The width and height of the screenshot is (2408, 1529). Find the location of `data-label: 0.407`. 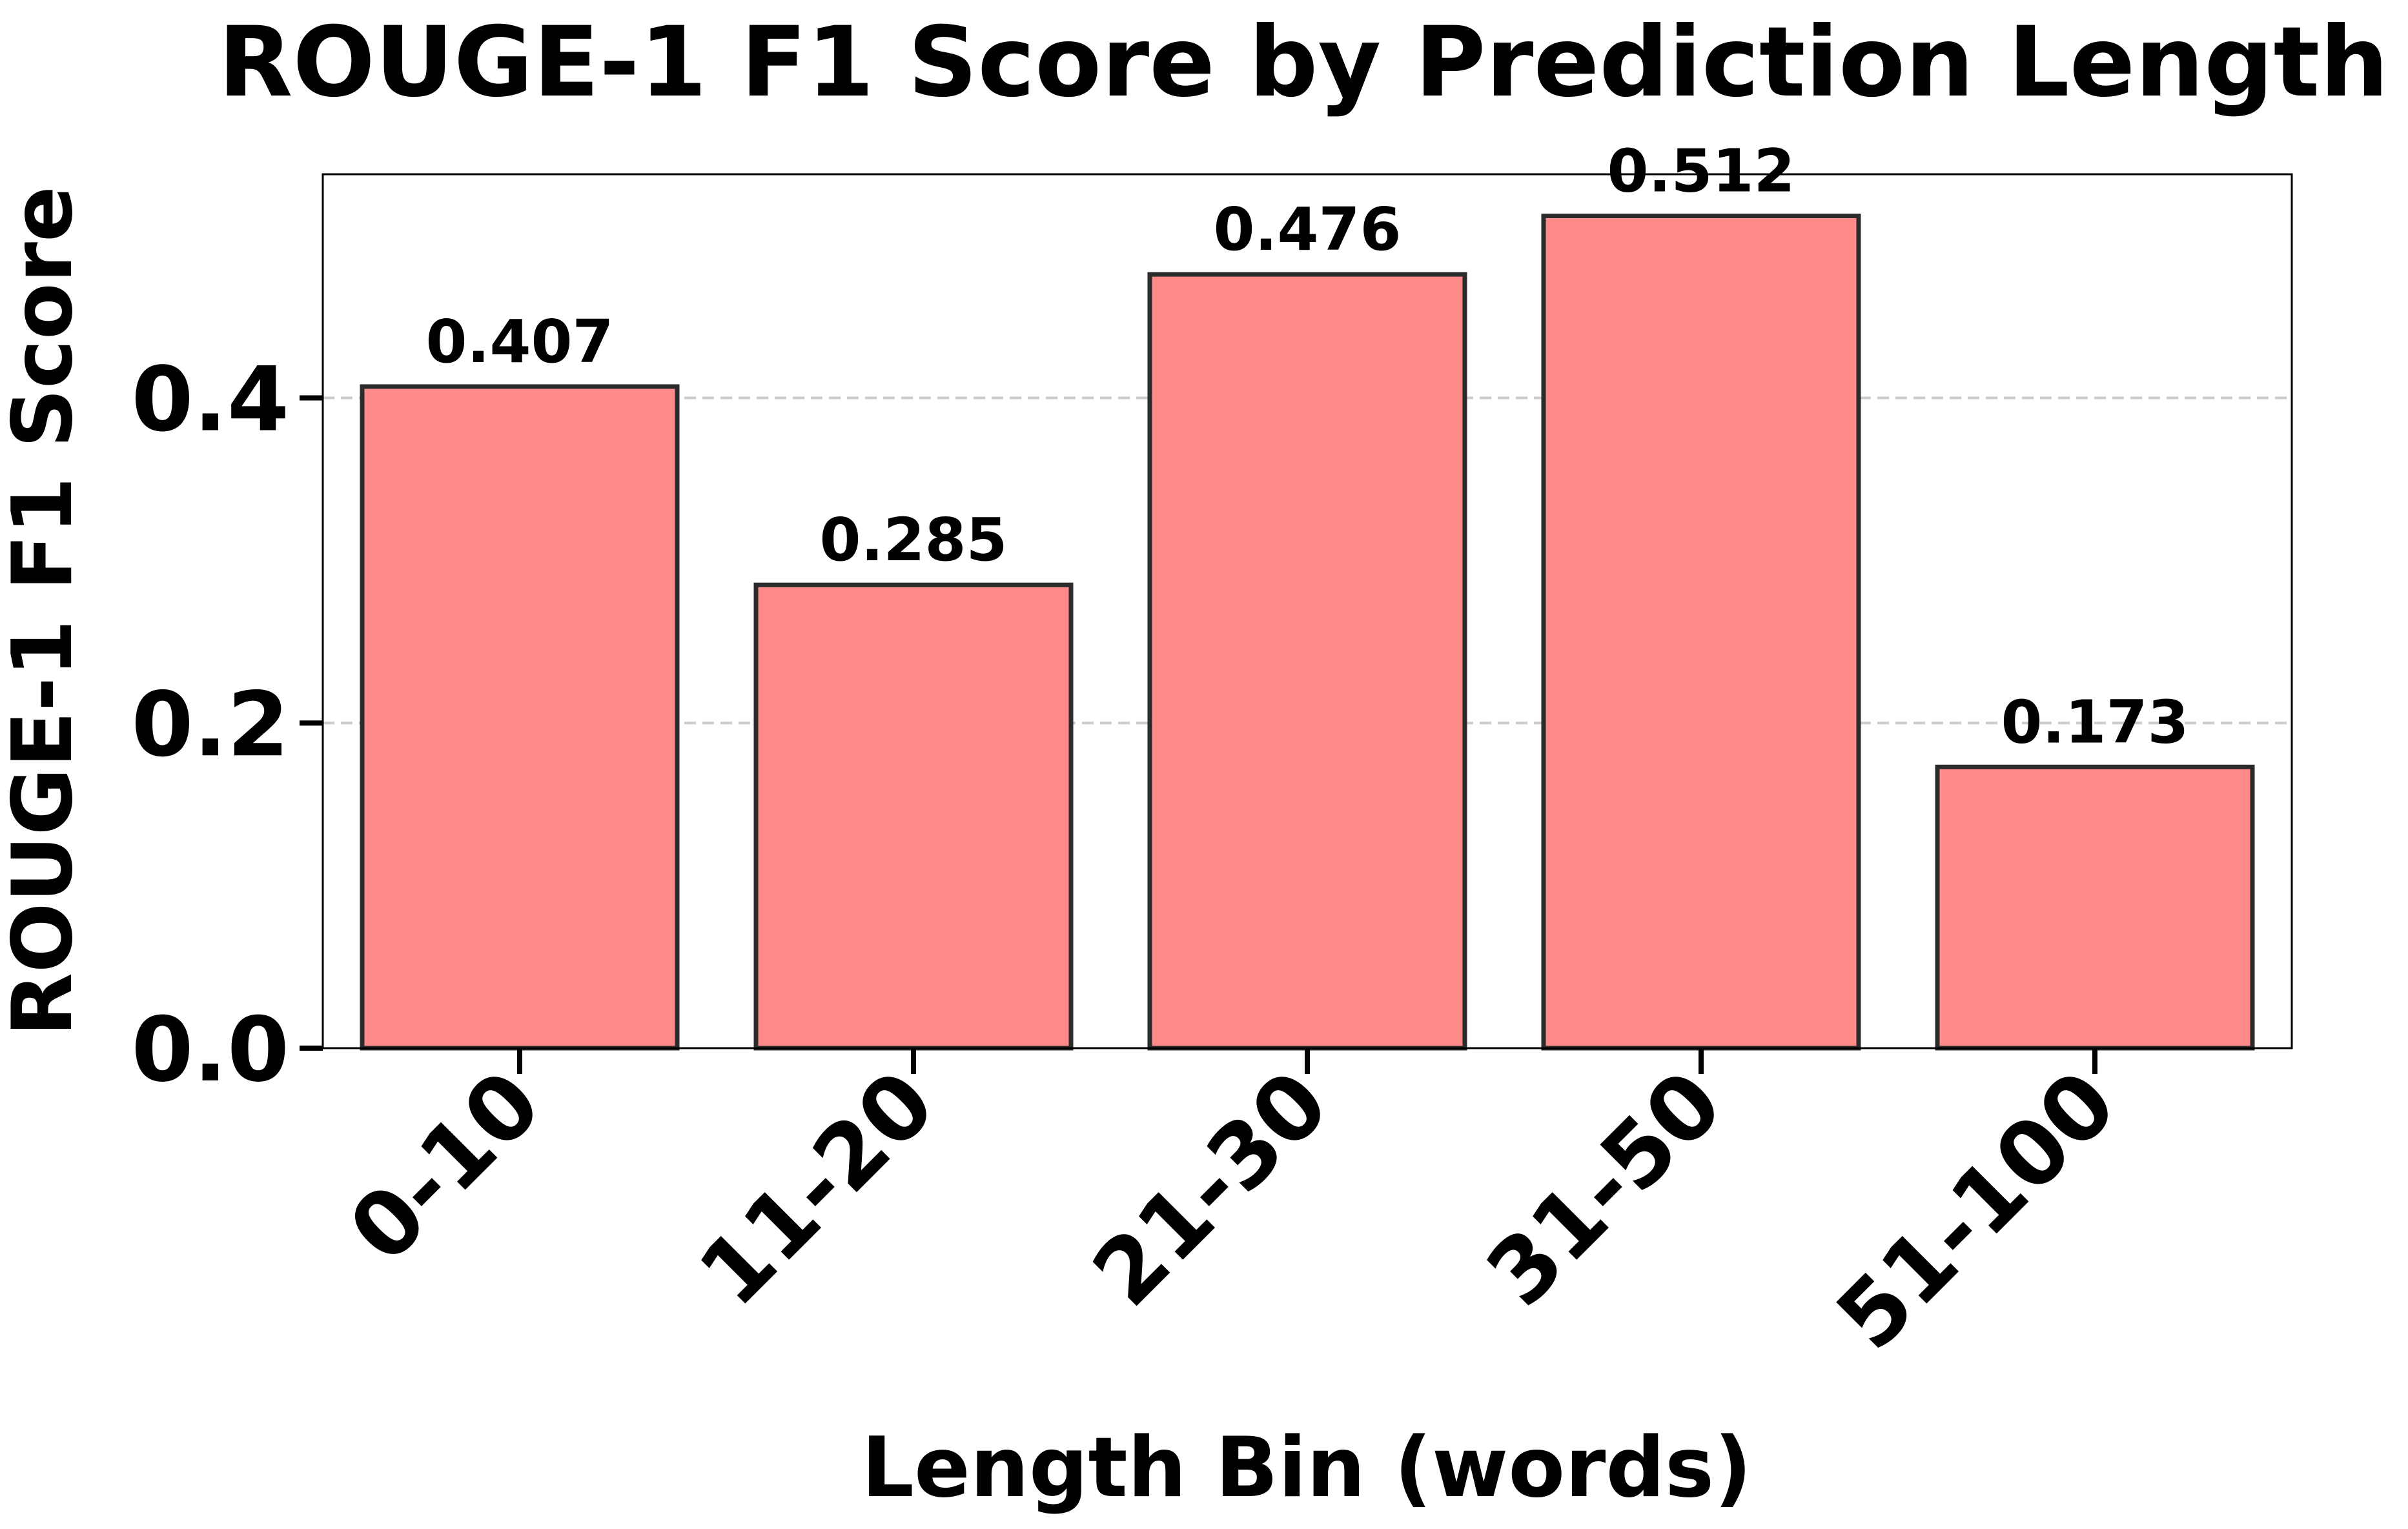

data-label: 0.407 is located at coordinates (519, 342).